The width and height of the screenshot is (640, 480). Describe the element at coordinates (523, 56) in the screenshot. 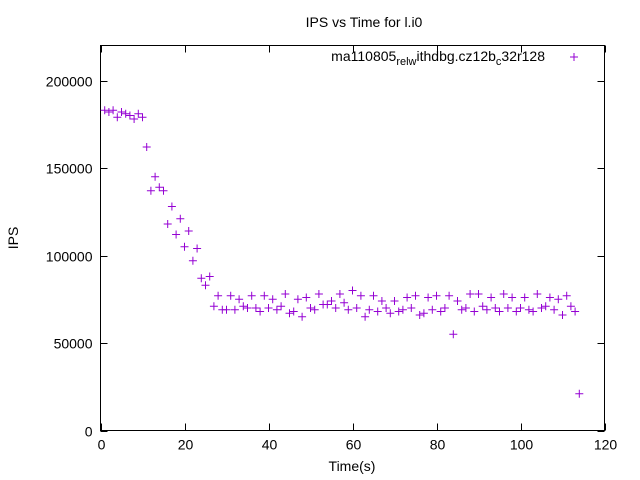

I see `legend-text: 32r128` at that location.